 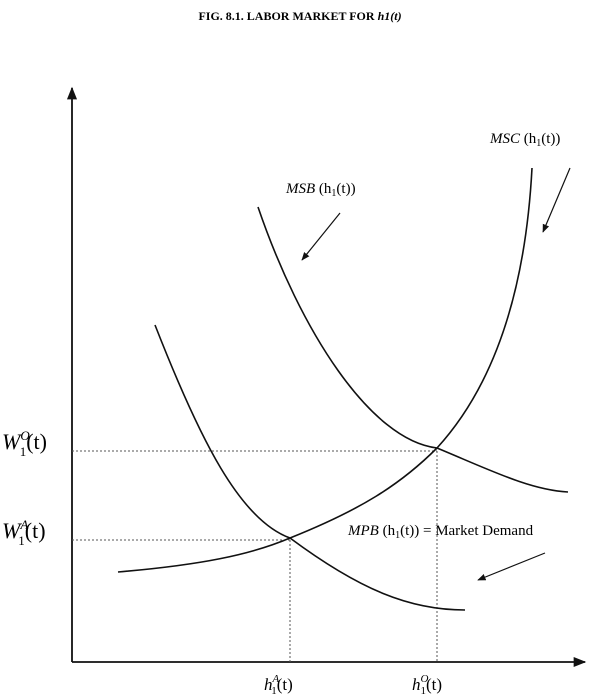 What do you see at coordinates (300, 189) in the screenshot?
I see `label-part: MSB` at bounding box center [300, 189].